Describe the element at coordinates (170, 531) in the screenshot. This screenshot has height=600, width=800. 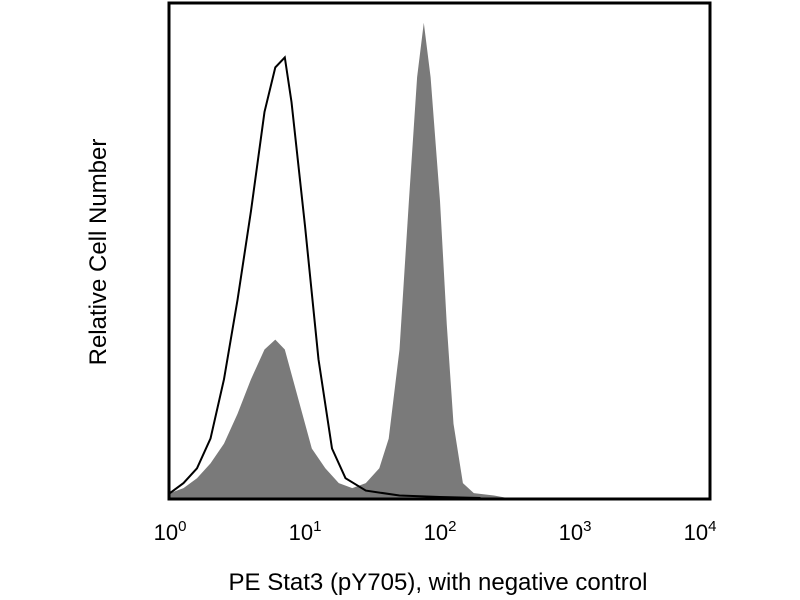
I see `x-tick-label: 10⁰` at that location.